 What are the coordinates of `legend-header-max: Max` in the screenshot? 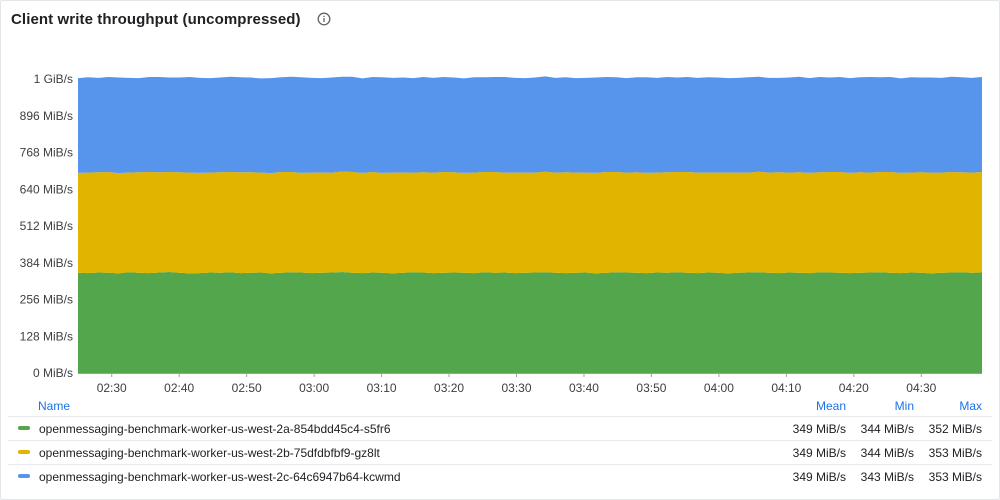 It's located at (970, 406).